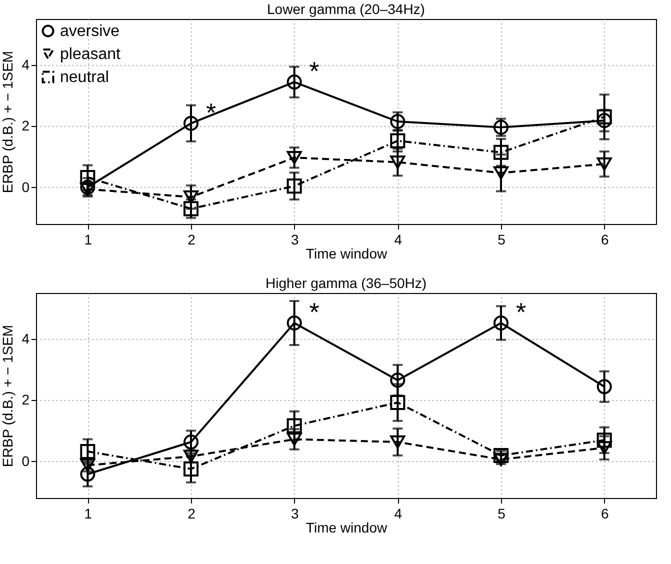 Image resolution: width=671 pixels, height=564 pixels. I want to click on legend-label: neutral, so click(84, 77).